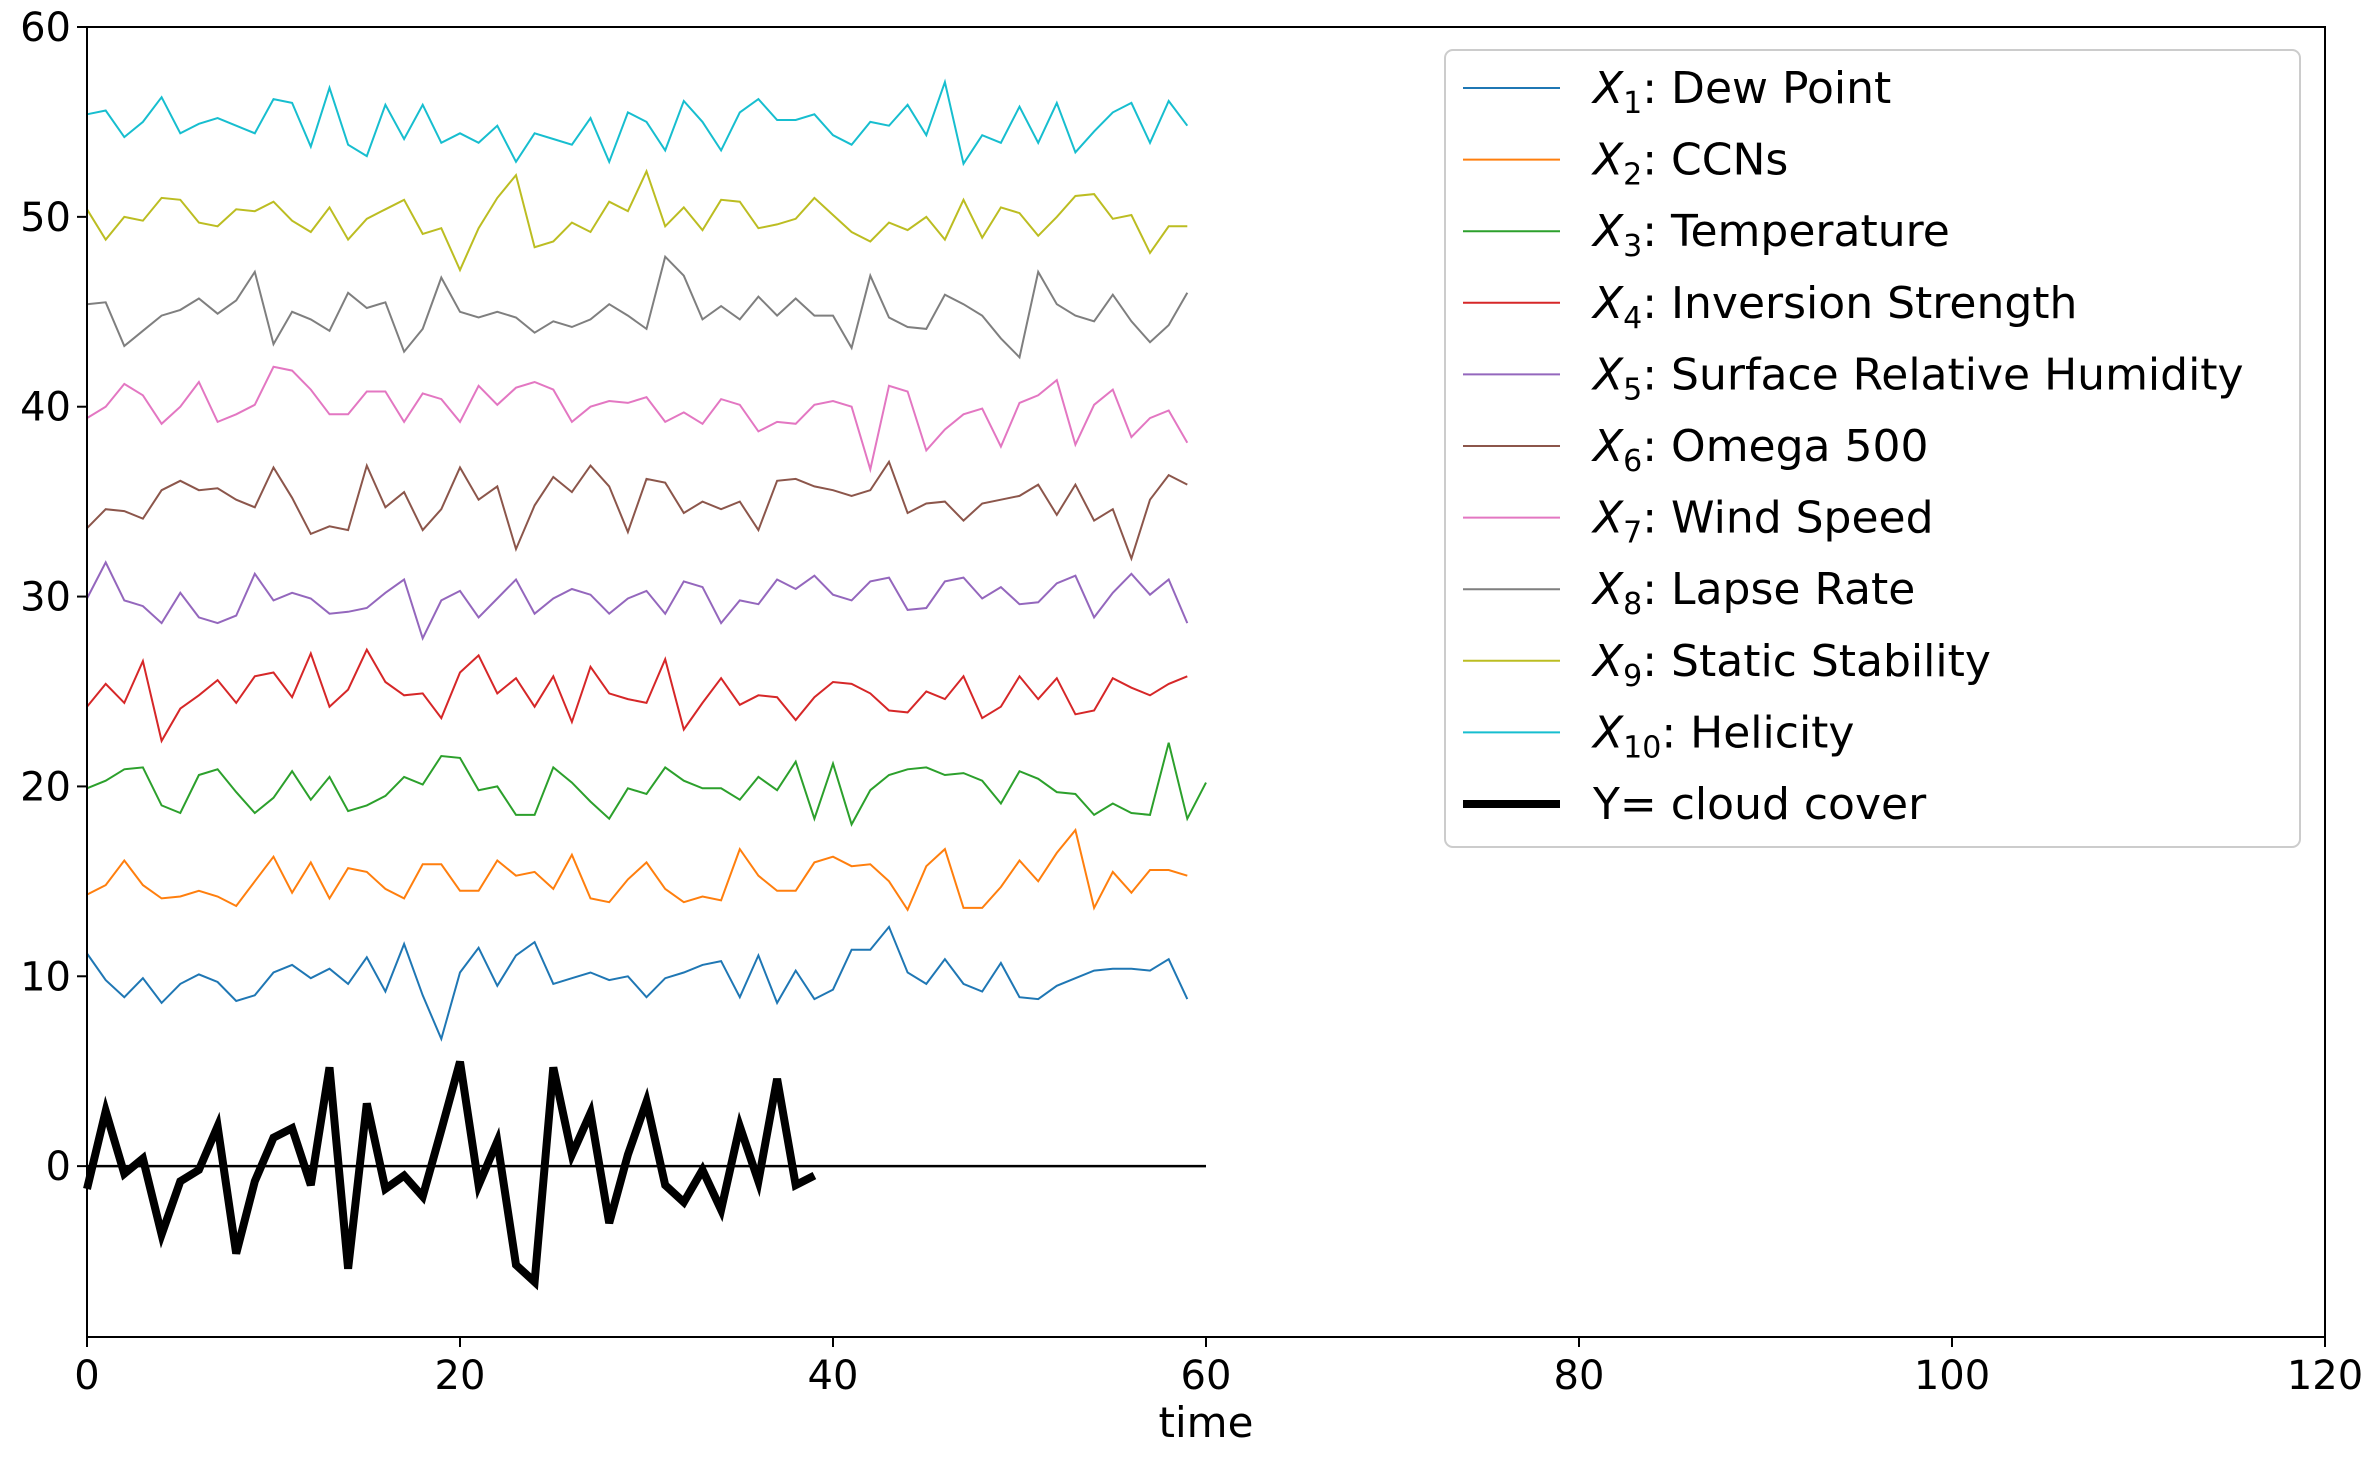 This screenshot has width=2377, height=1458. Describe the element at coordinates (86, 1376) in the screenshot. I see `x-tick-label: 0` at that location.